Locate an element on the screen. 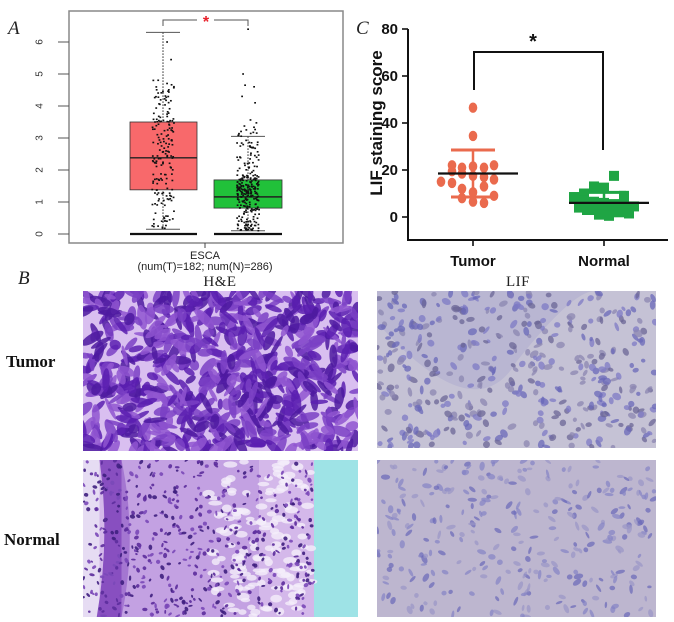  svg-text: 2 is located at coordinates (40, 170).